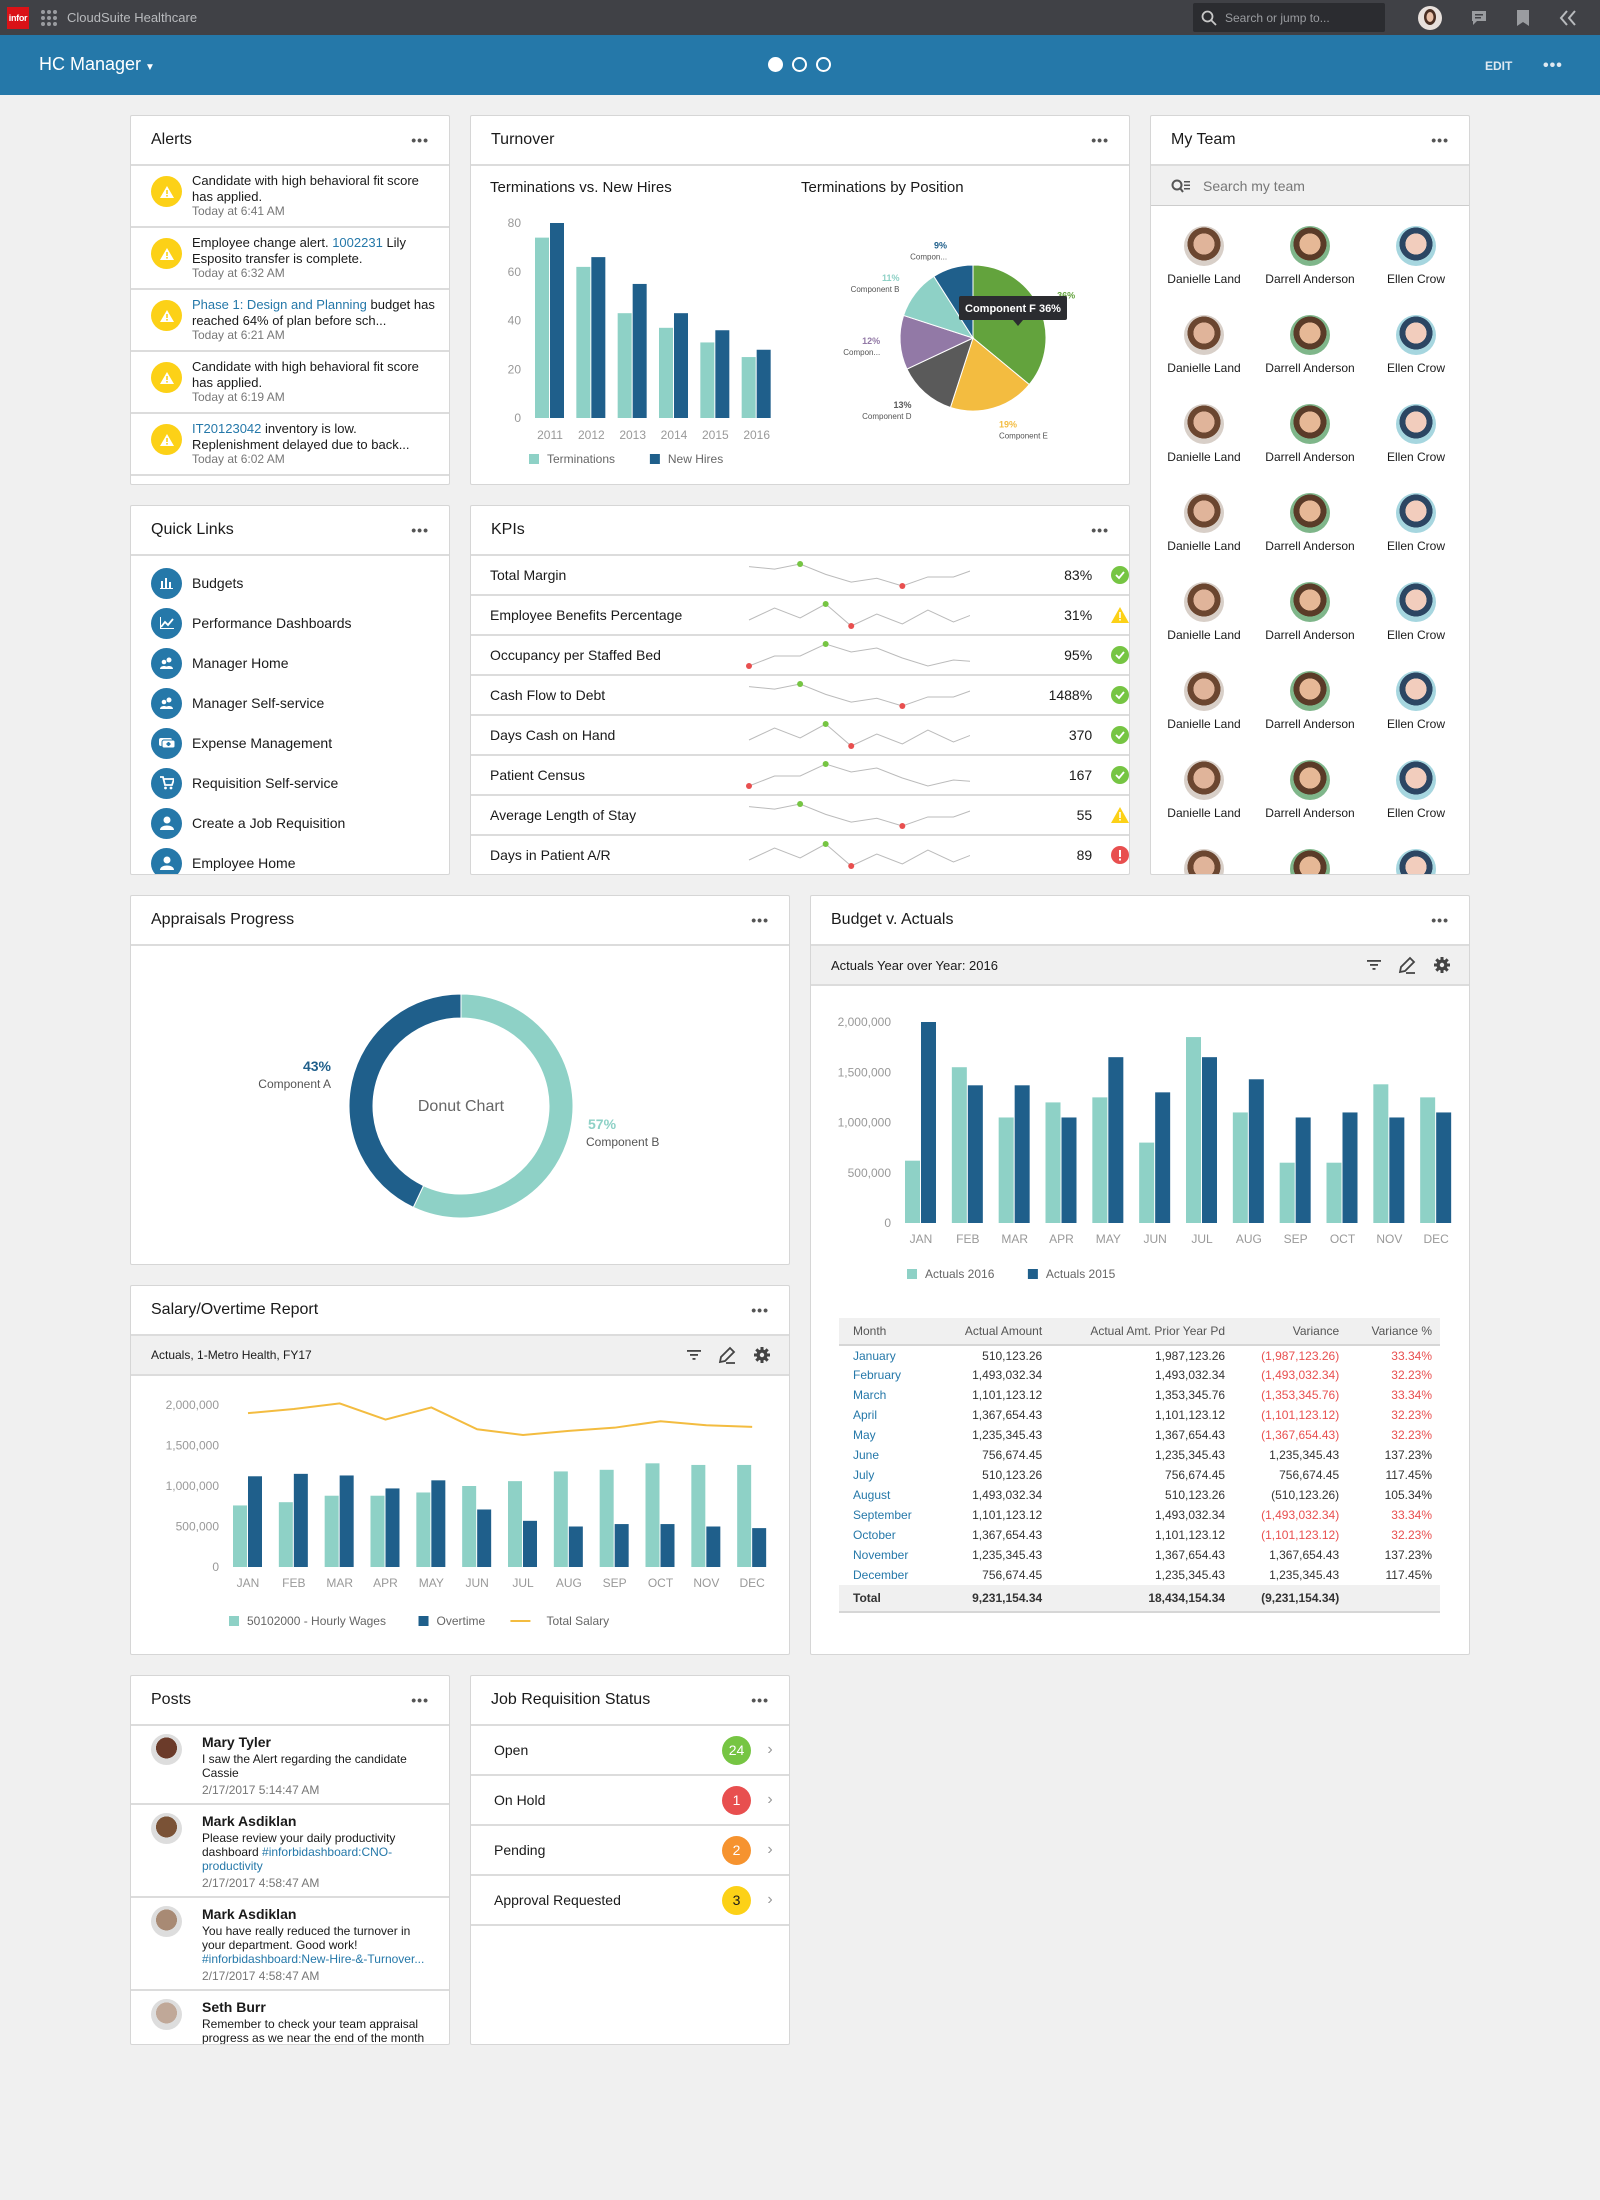  I want to click on month-link: December, so click(881, 1575).